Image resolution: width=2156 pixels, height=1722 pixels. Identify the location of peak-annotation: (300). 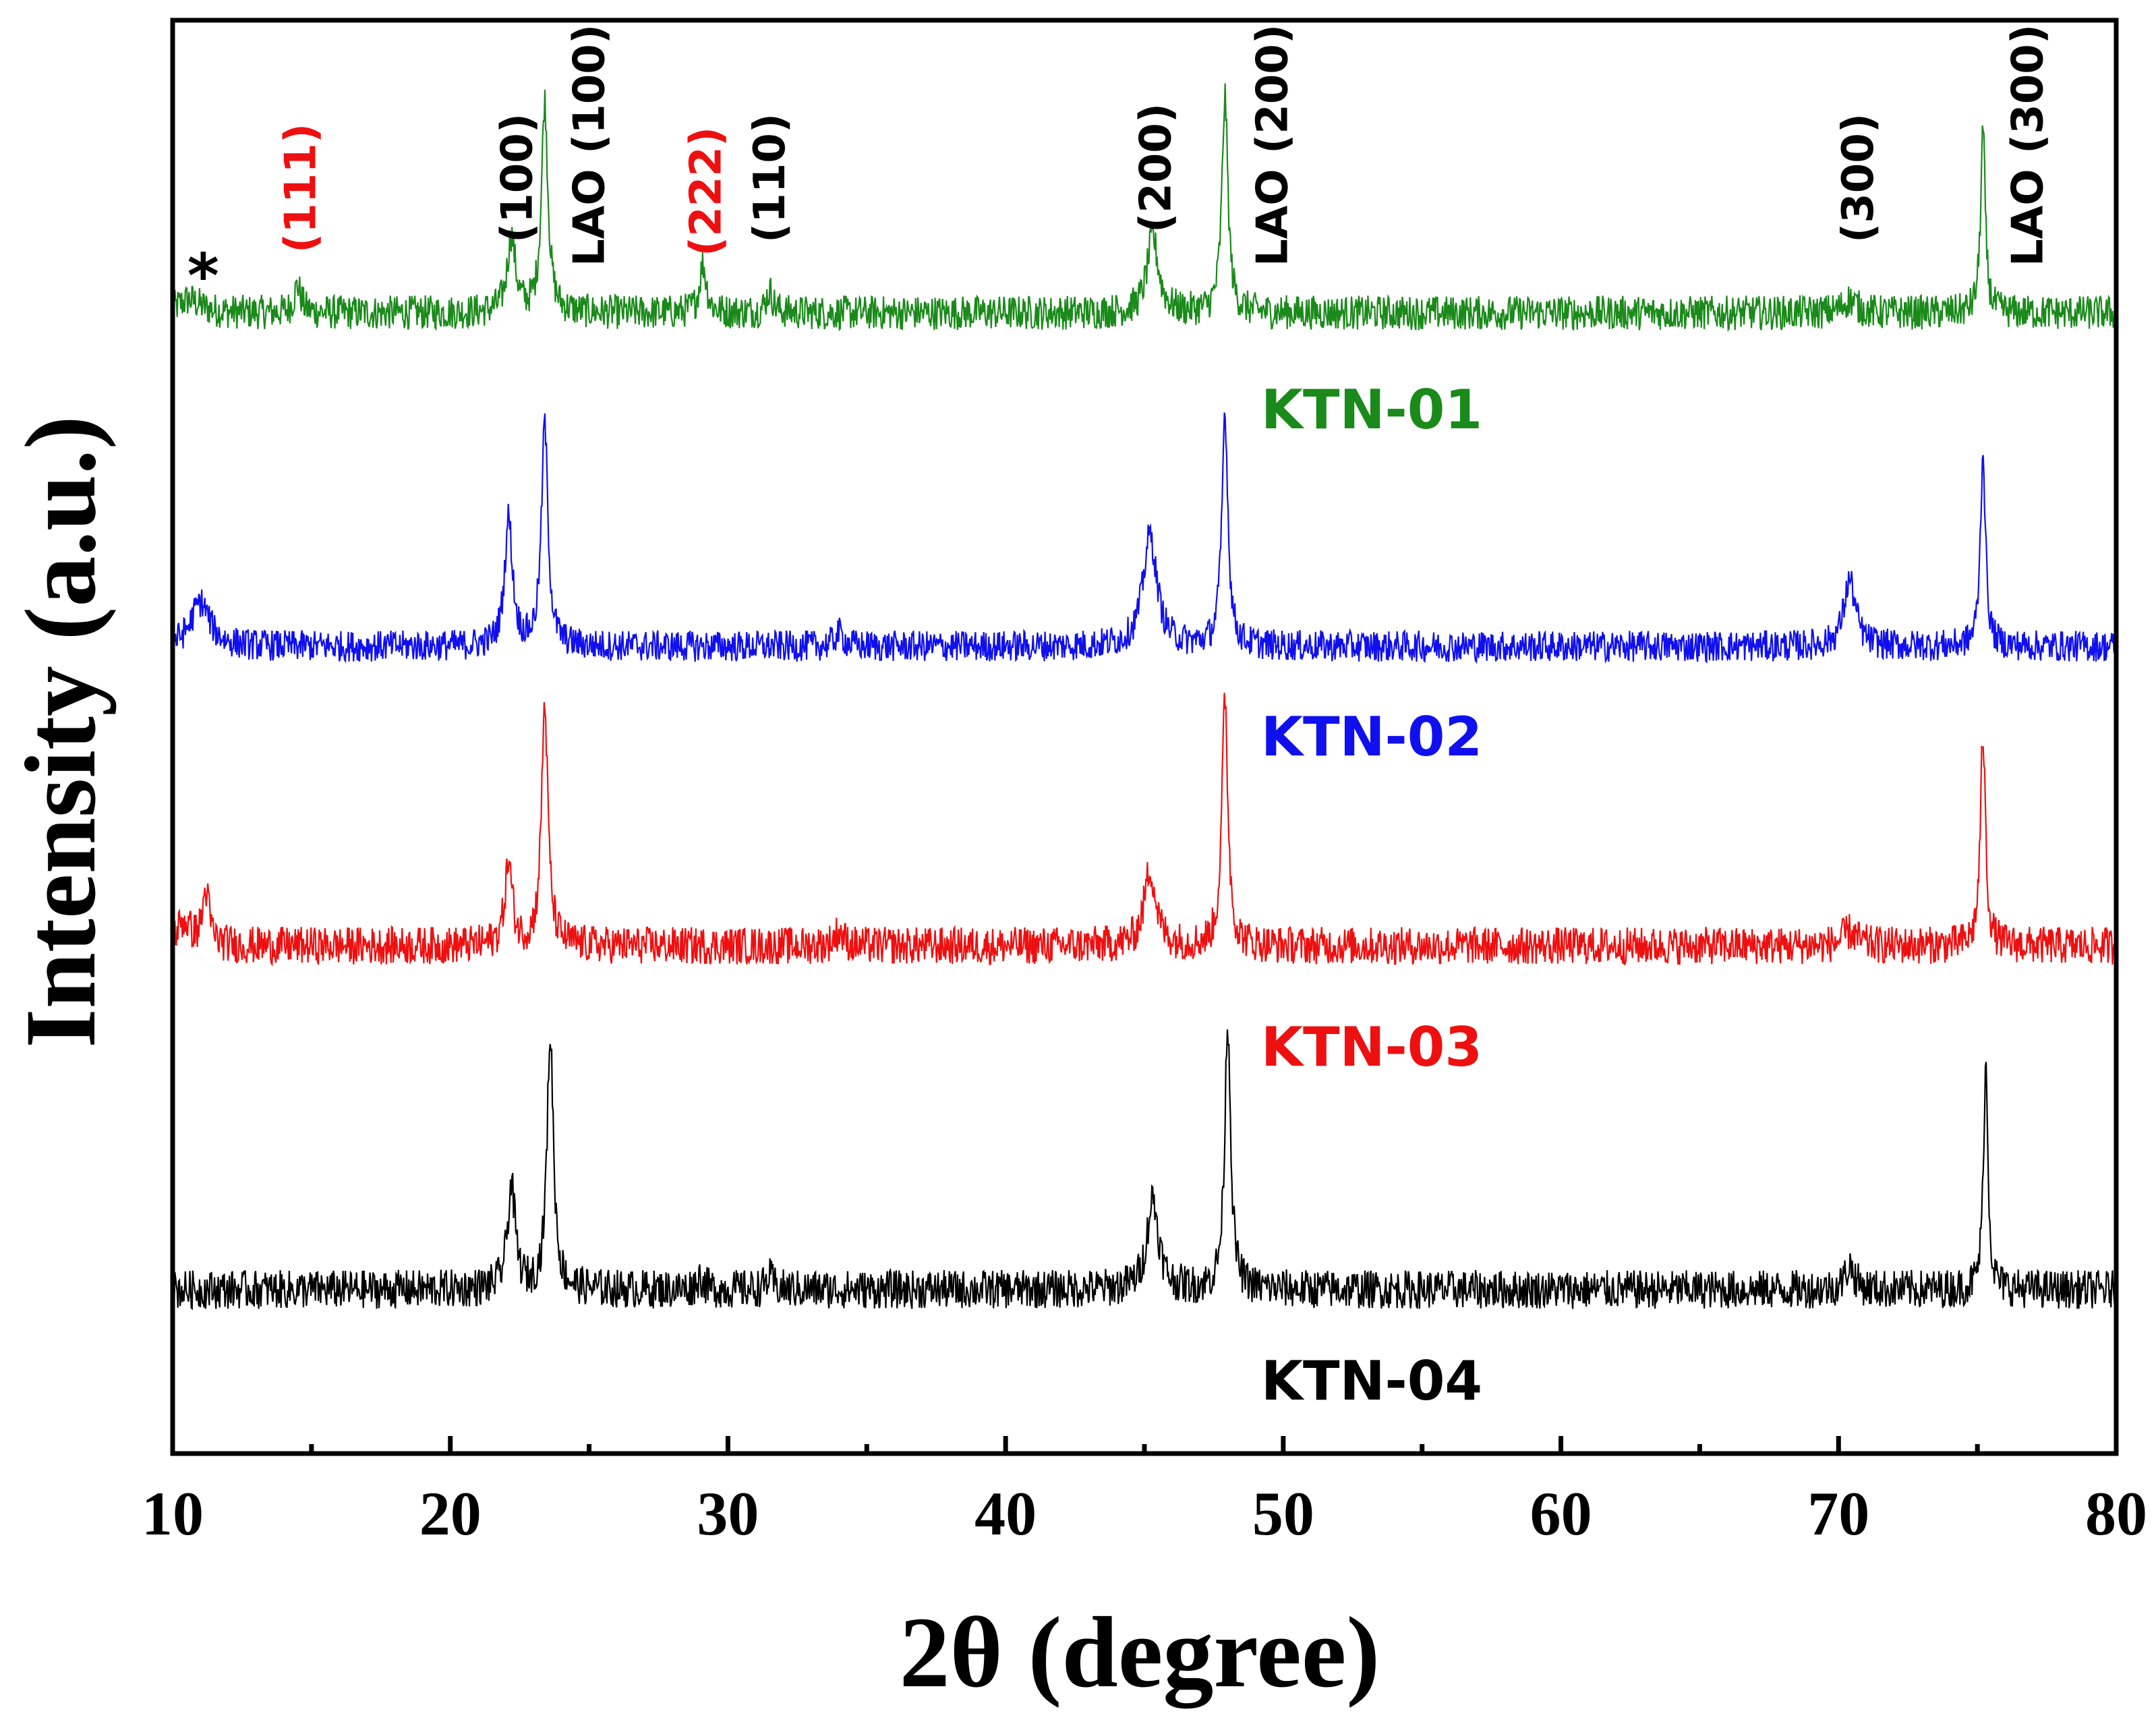
(1859, 178).